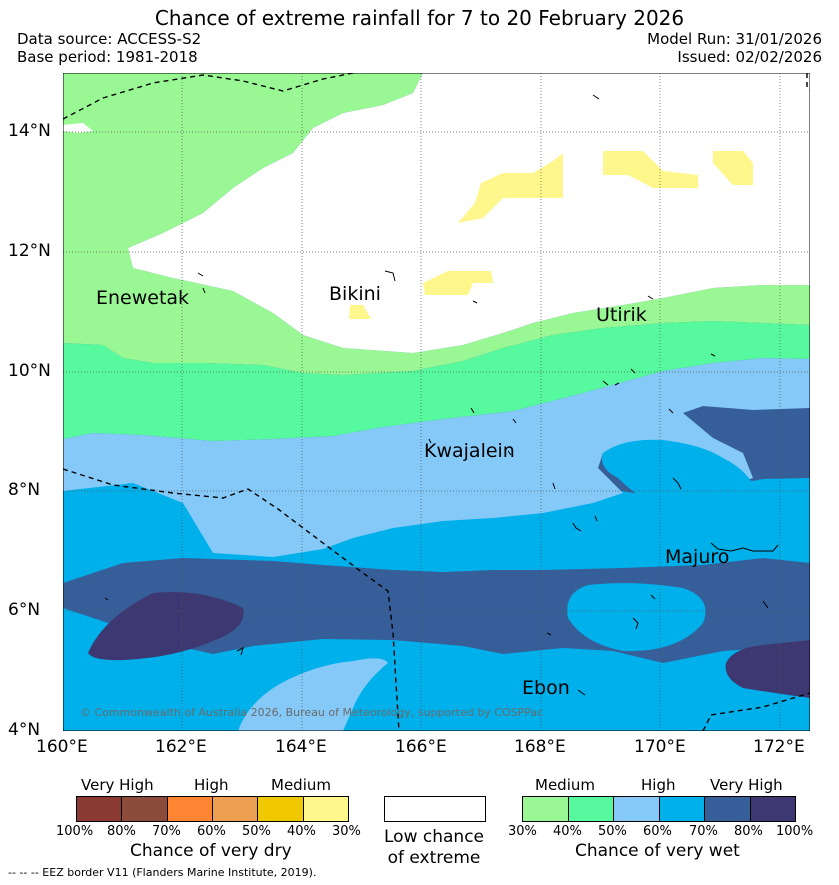  I want to click on lat-label-6n: 6°N, so click(24, 610).